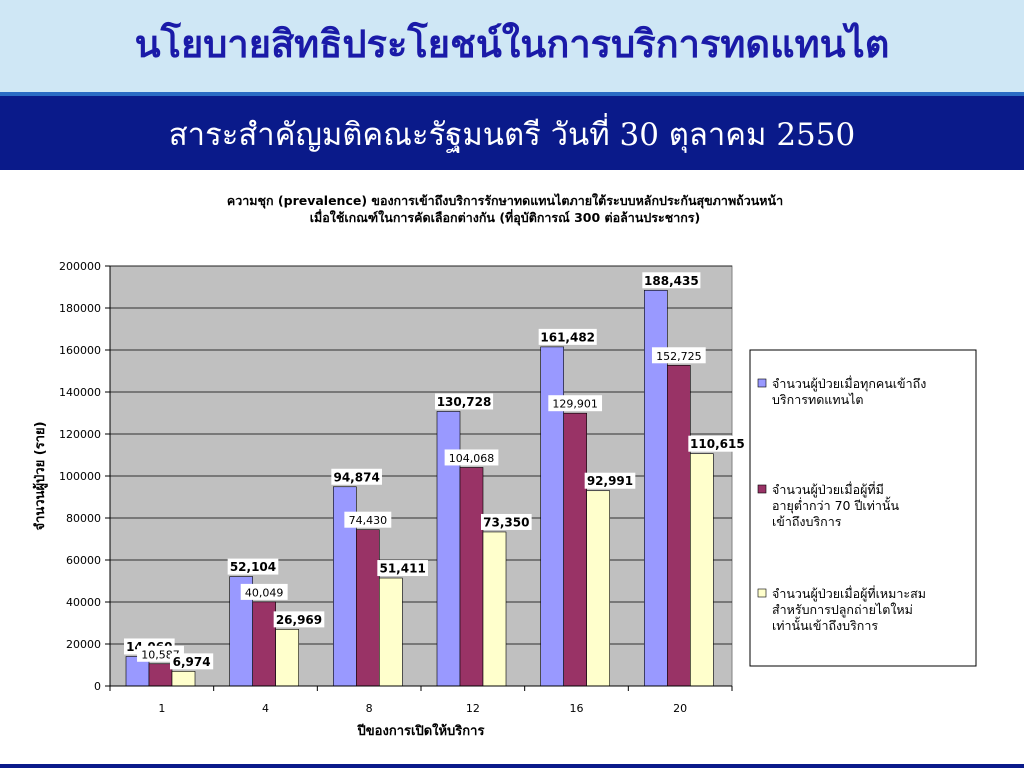 The height and width of the screenshot is (768, 1024). I want to click on subtitle-band, so click(512, 133).